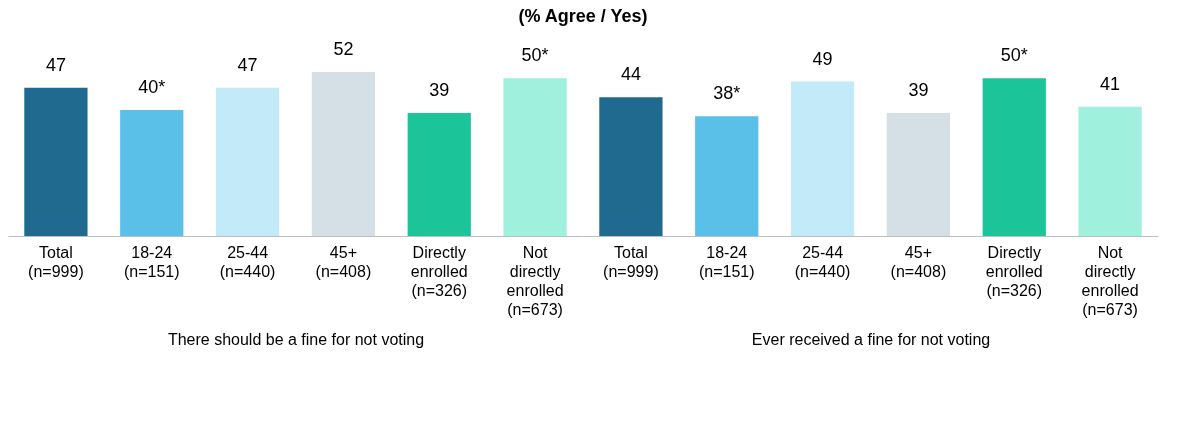  I want to click on data-label: 40*, so click(152, 86).